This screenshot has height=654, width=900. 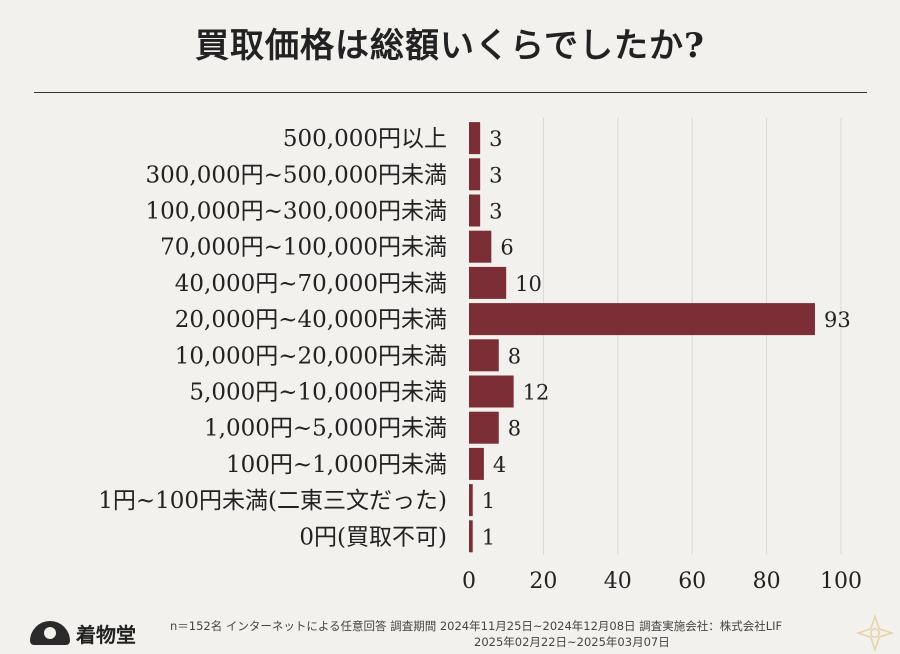 What do you see at coordinates (536, 393) in the screenshot?
I see `data-label: 12` at bounding box center [536, 393].